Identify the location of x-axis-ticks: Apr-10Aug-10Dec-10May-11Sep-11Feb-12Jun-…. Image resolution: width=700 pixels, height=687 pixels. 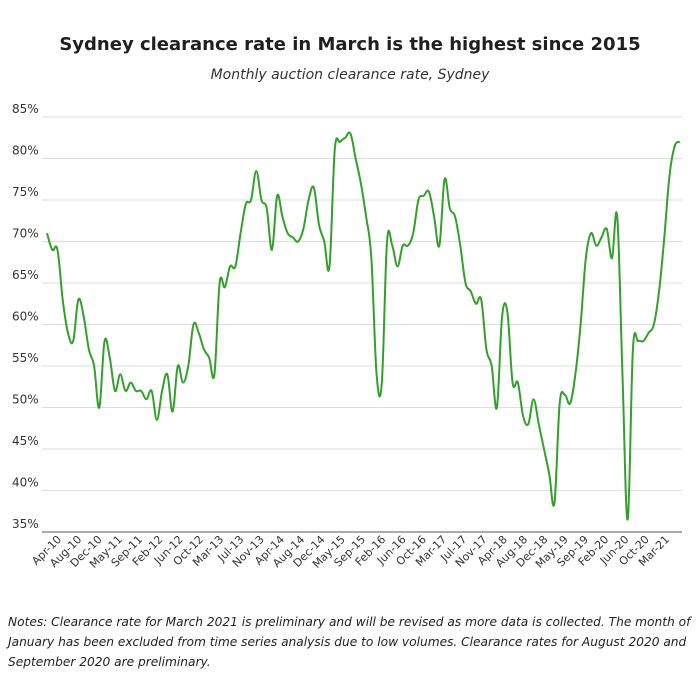
(350, 552).